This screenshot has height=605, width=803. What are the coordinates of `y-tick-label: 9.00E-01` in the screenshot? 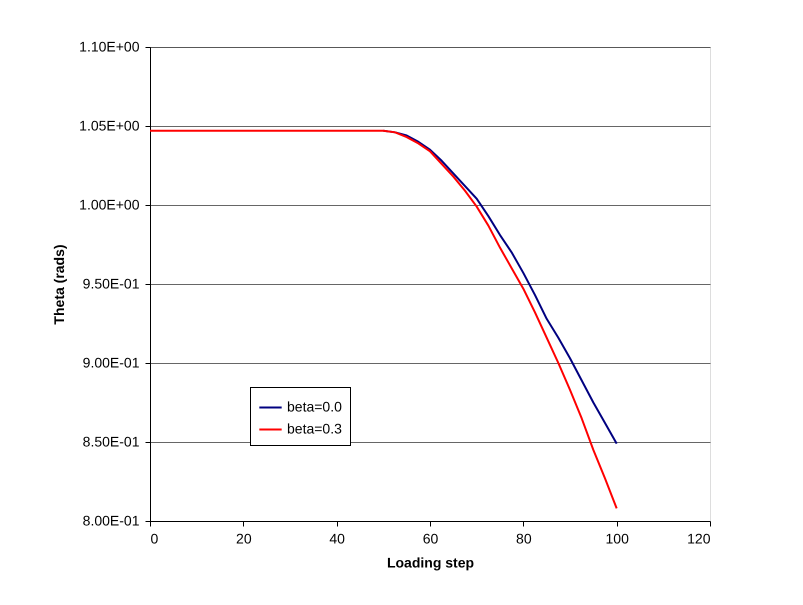 It's located at (111, 362).